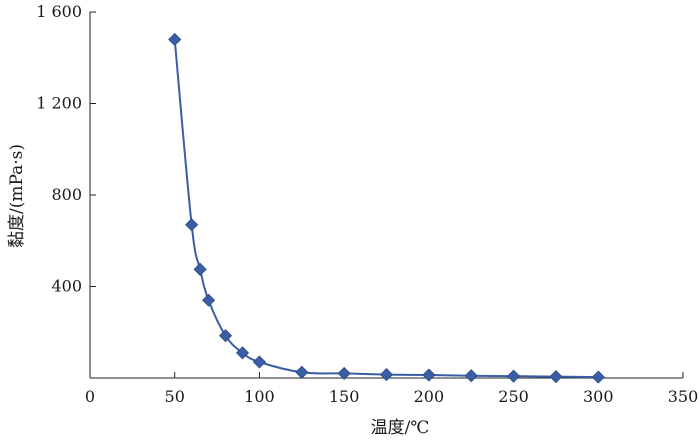  Describe the element at coordinates (400, 428) in the screenshot. I see `x-axis-title: 温度/℃` at that location.